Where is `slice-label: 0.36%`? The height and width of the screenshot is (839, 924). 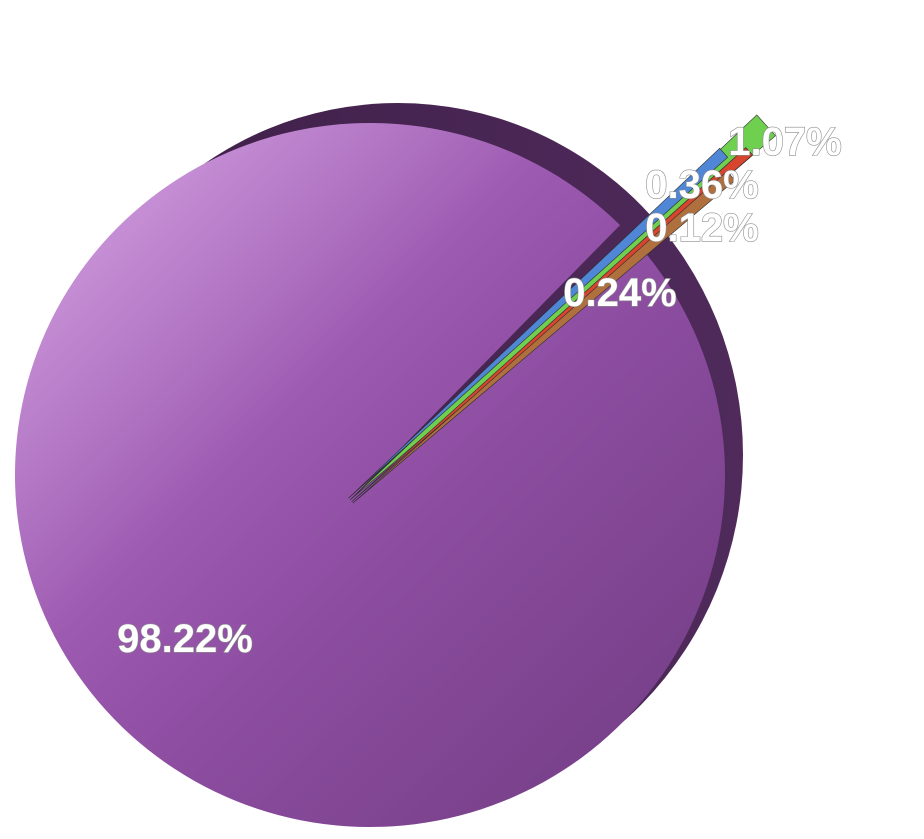
slice-label: 0.36% is located at coordinates (701, 185).